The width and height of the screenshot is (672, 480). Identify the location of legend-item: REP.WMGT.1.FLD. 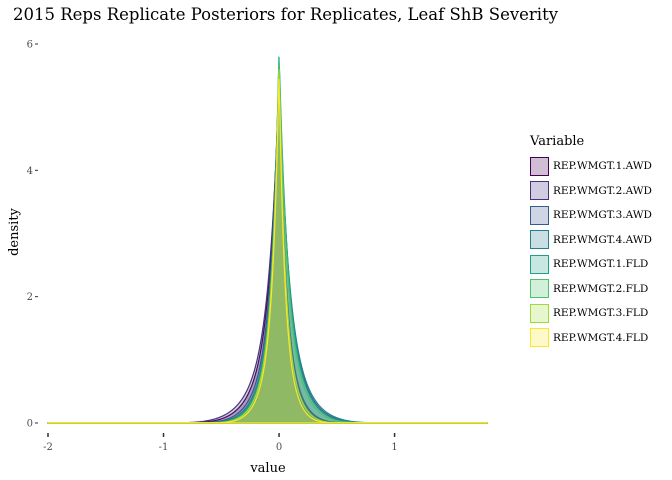
(591, 264).